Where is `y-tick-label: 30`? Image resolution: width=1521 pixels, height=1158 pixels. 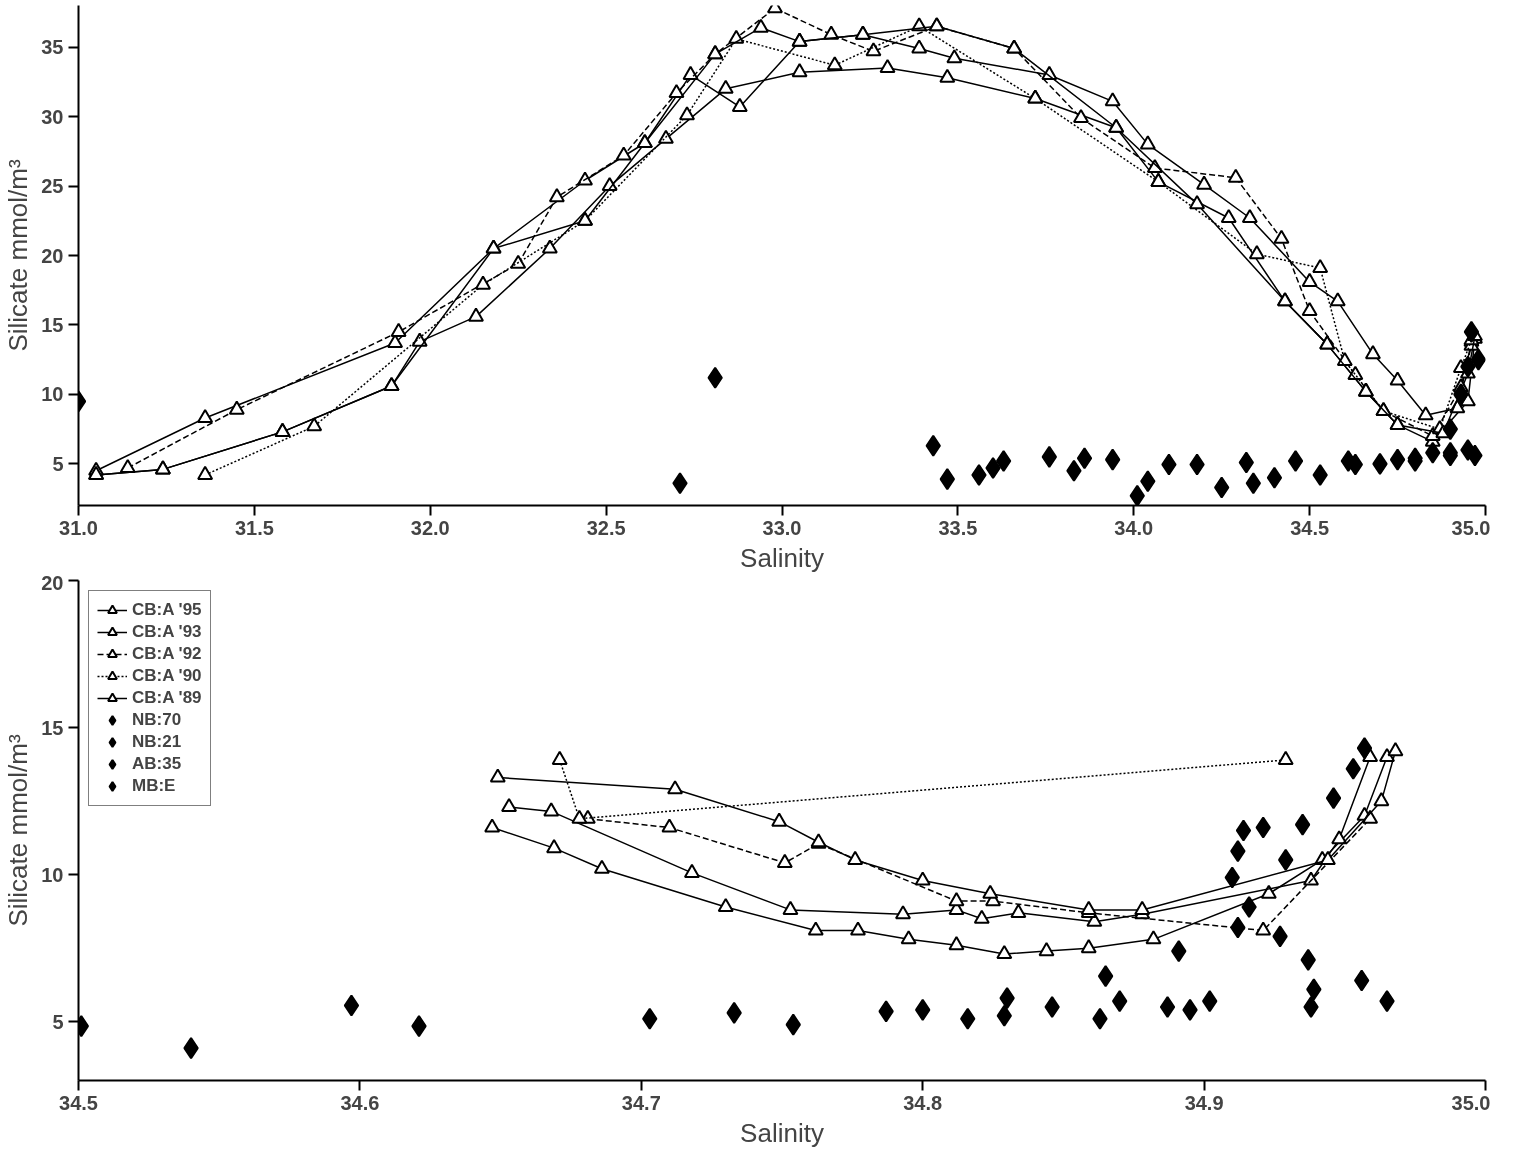
y-tick-label: 30 is located at coordinates (52, 116).